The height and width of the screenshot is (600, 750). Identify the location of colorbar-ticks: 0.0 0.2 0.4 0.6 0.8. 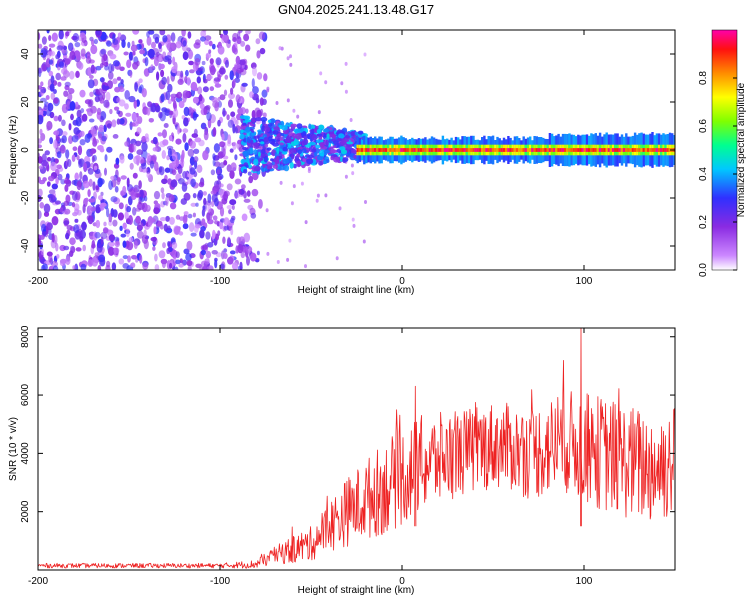
(717, 174).